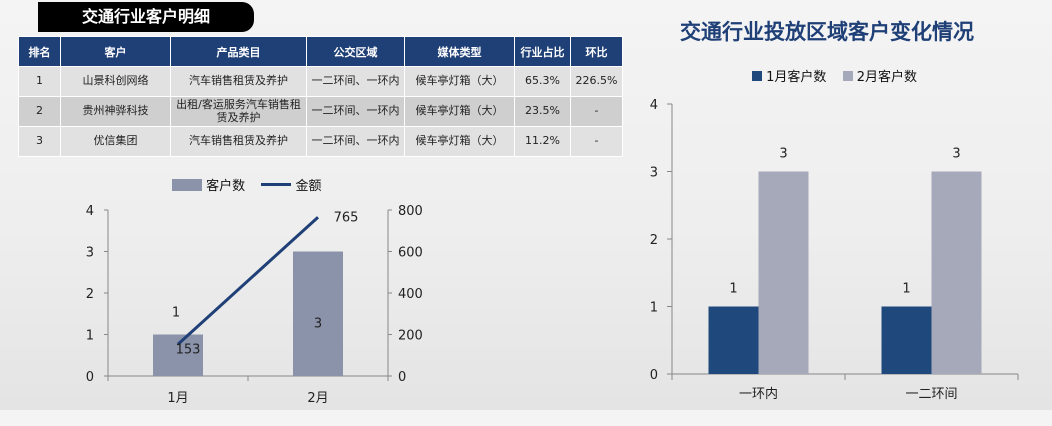 This screenshot has height=426, width=1052. What do you see at coordinates (276, 184) in the screenshot?
I see `legend-swatch-line` at bounding box center [276, 184].